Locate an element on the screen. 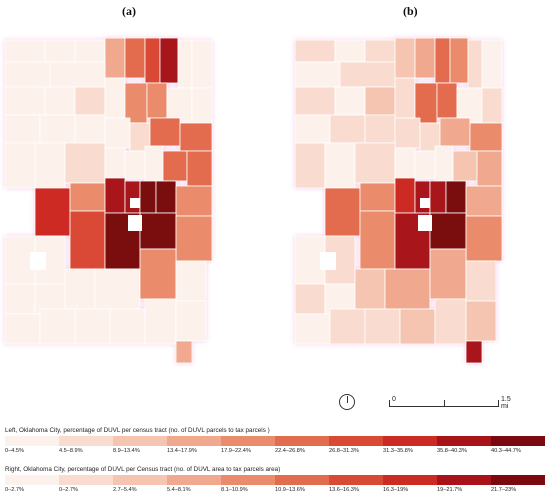 The width and height of the screenshot is (550, 501). panel-label-b: (b) is located at coordinates (410, 11).